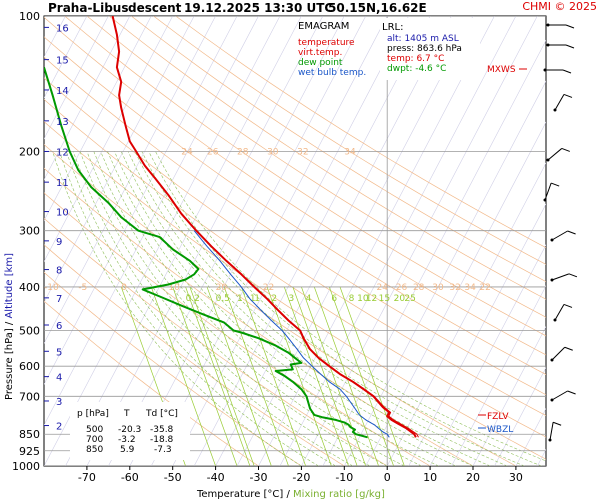 The image size is (600, 500). What do you see at coordinates (344, 477) in the screenshot?
I see `x-tick-label: -10` at bounding box center [344, 477].